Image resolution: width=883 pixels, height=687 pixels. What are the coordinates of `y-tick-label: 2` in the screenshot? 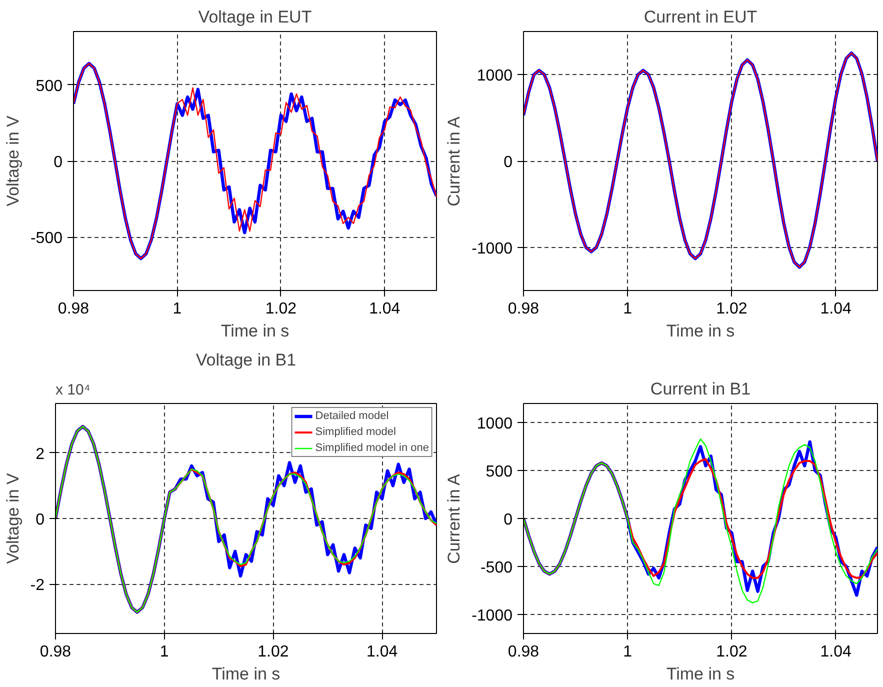 It's located at (40, 454).